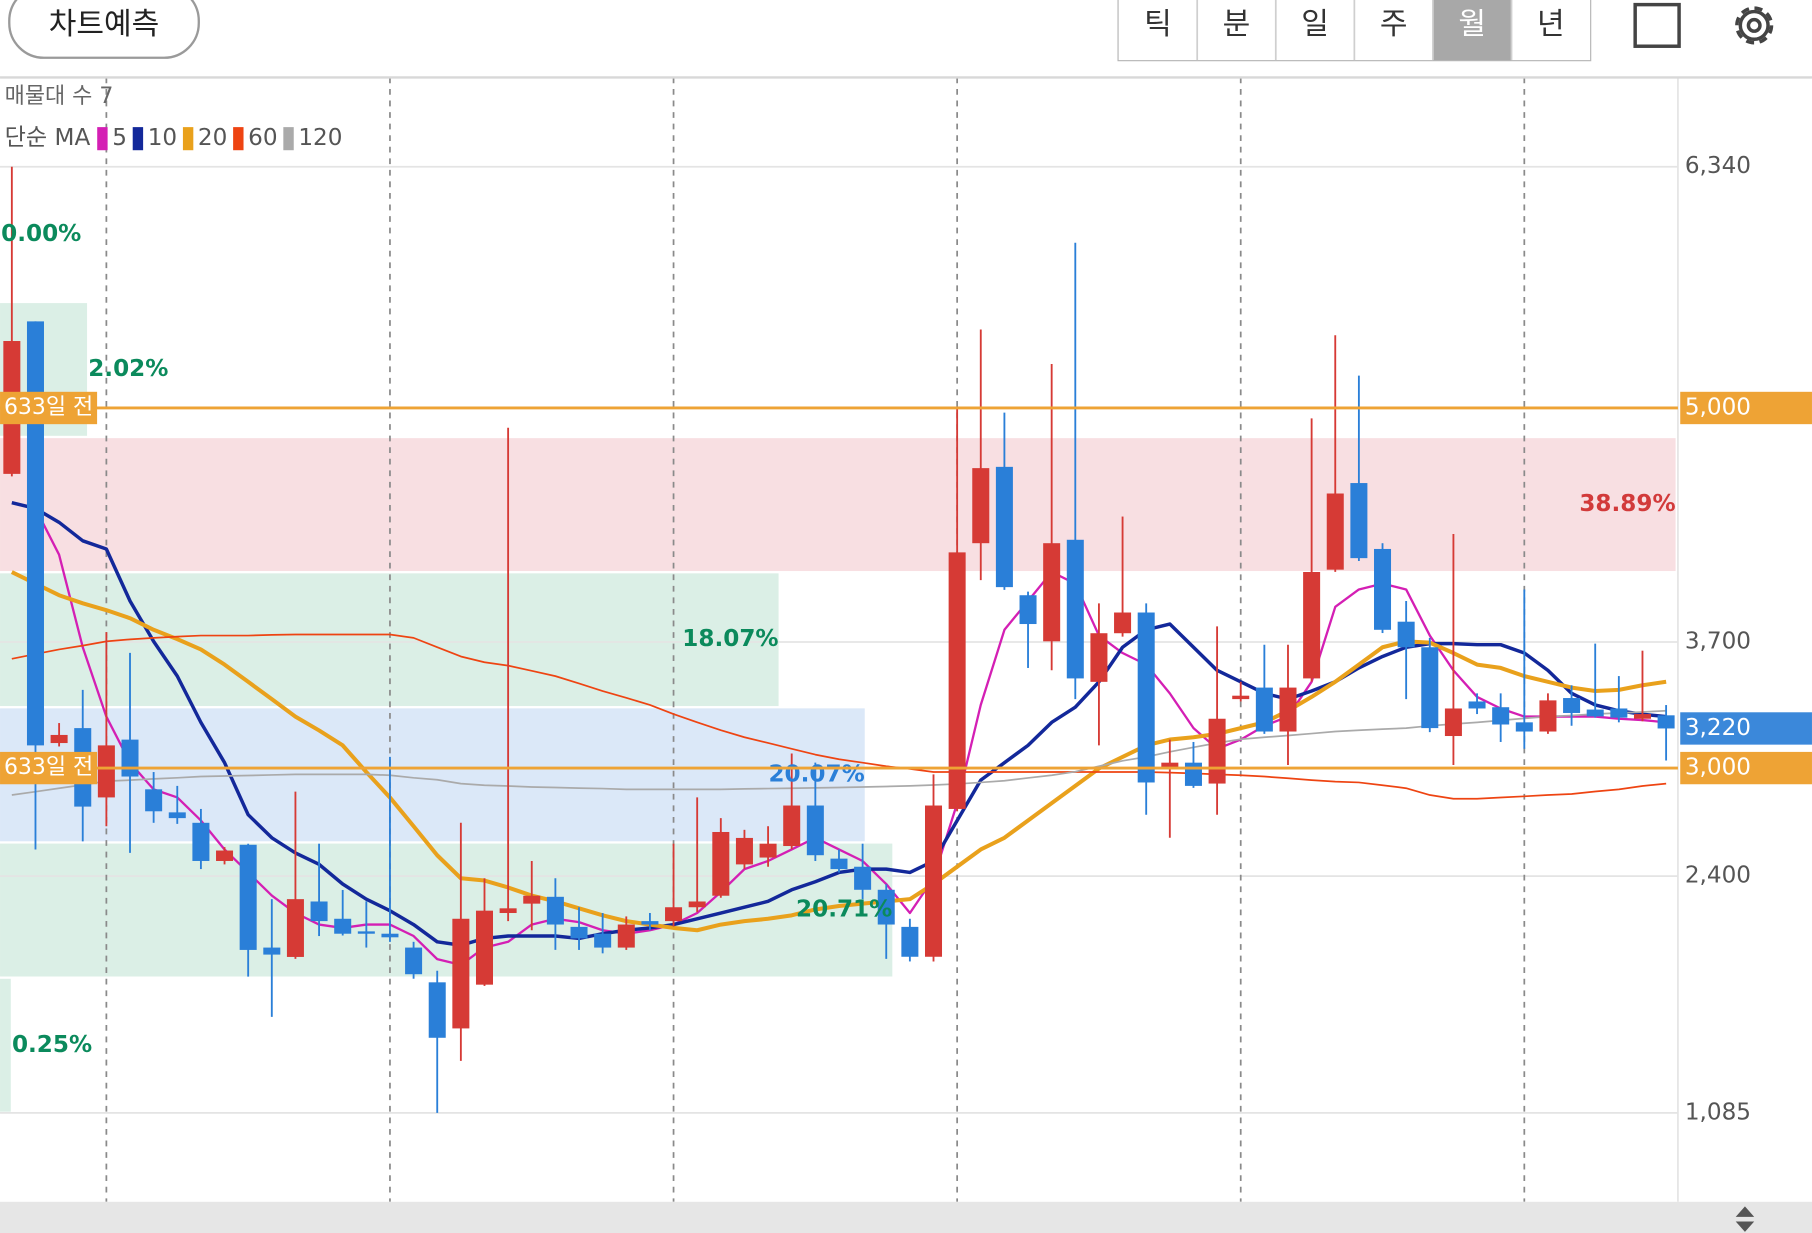 This screenshot has width=1812, height=1233. I want to click on gear-hub, so click(1754, 25).